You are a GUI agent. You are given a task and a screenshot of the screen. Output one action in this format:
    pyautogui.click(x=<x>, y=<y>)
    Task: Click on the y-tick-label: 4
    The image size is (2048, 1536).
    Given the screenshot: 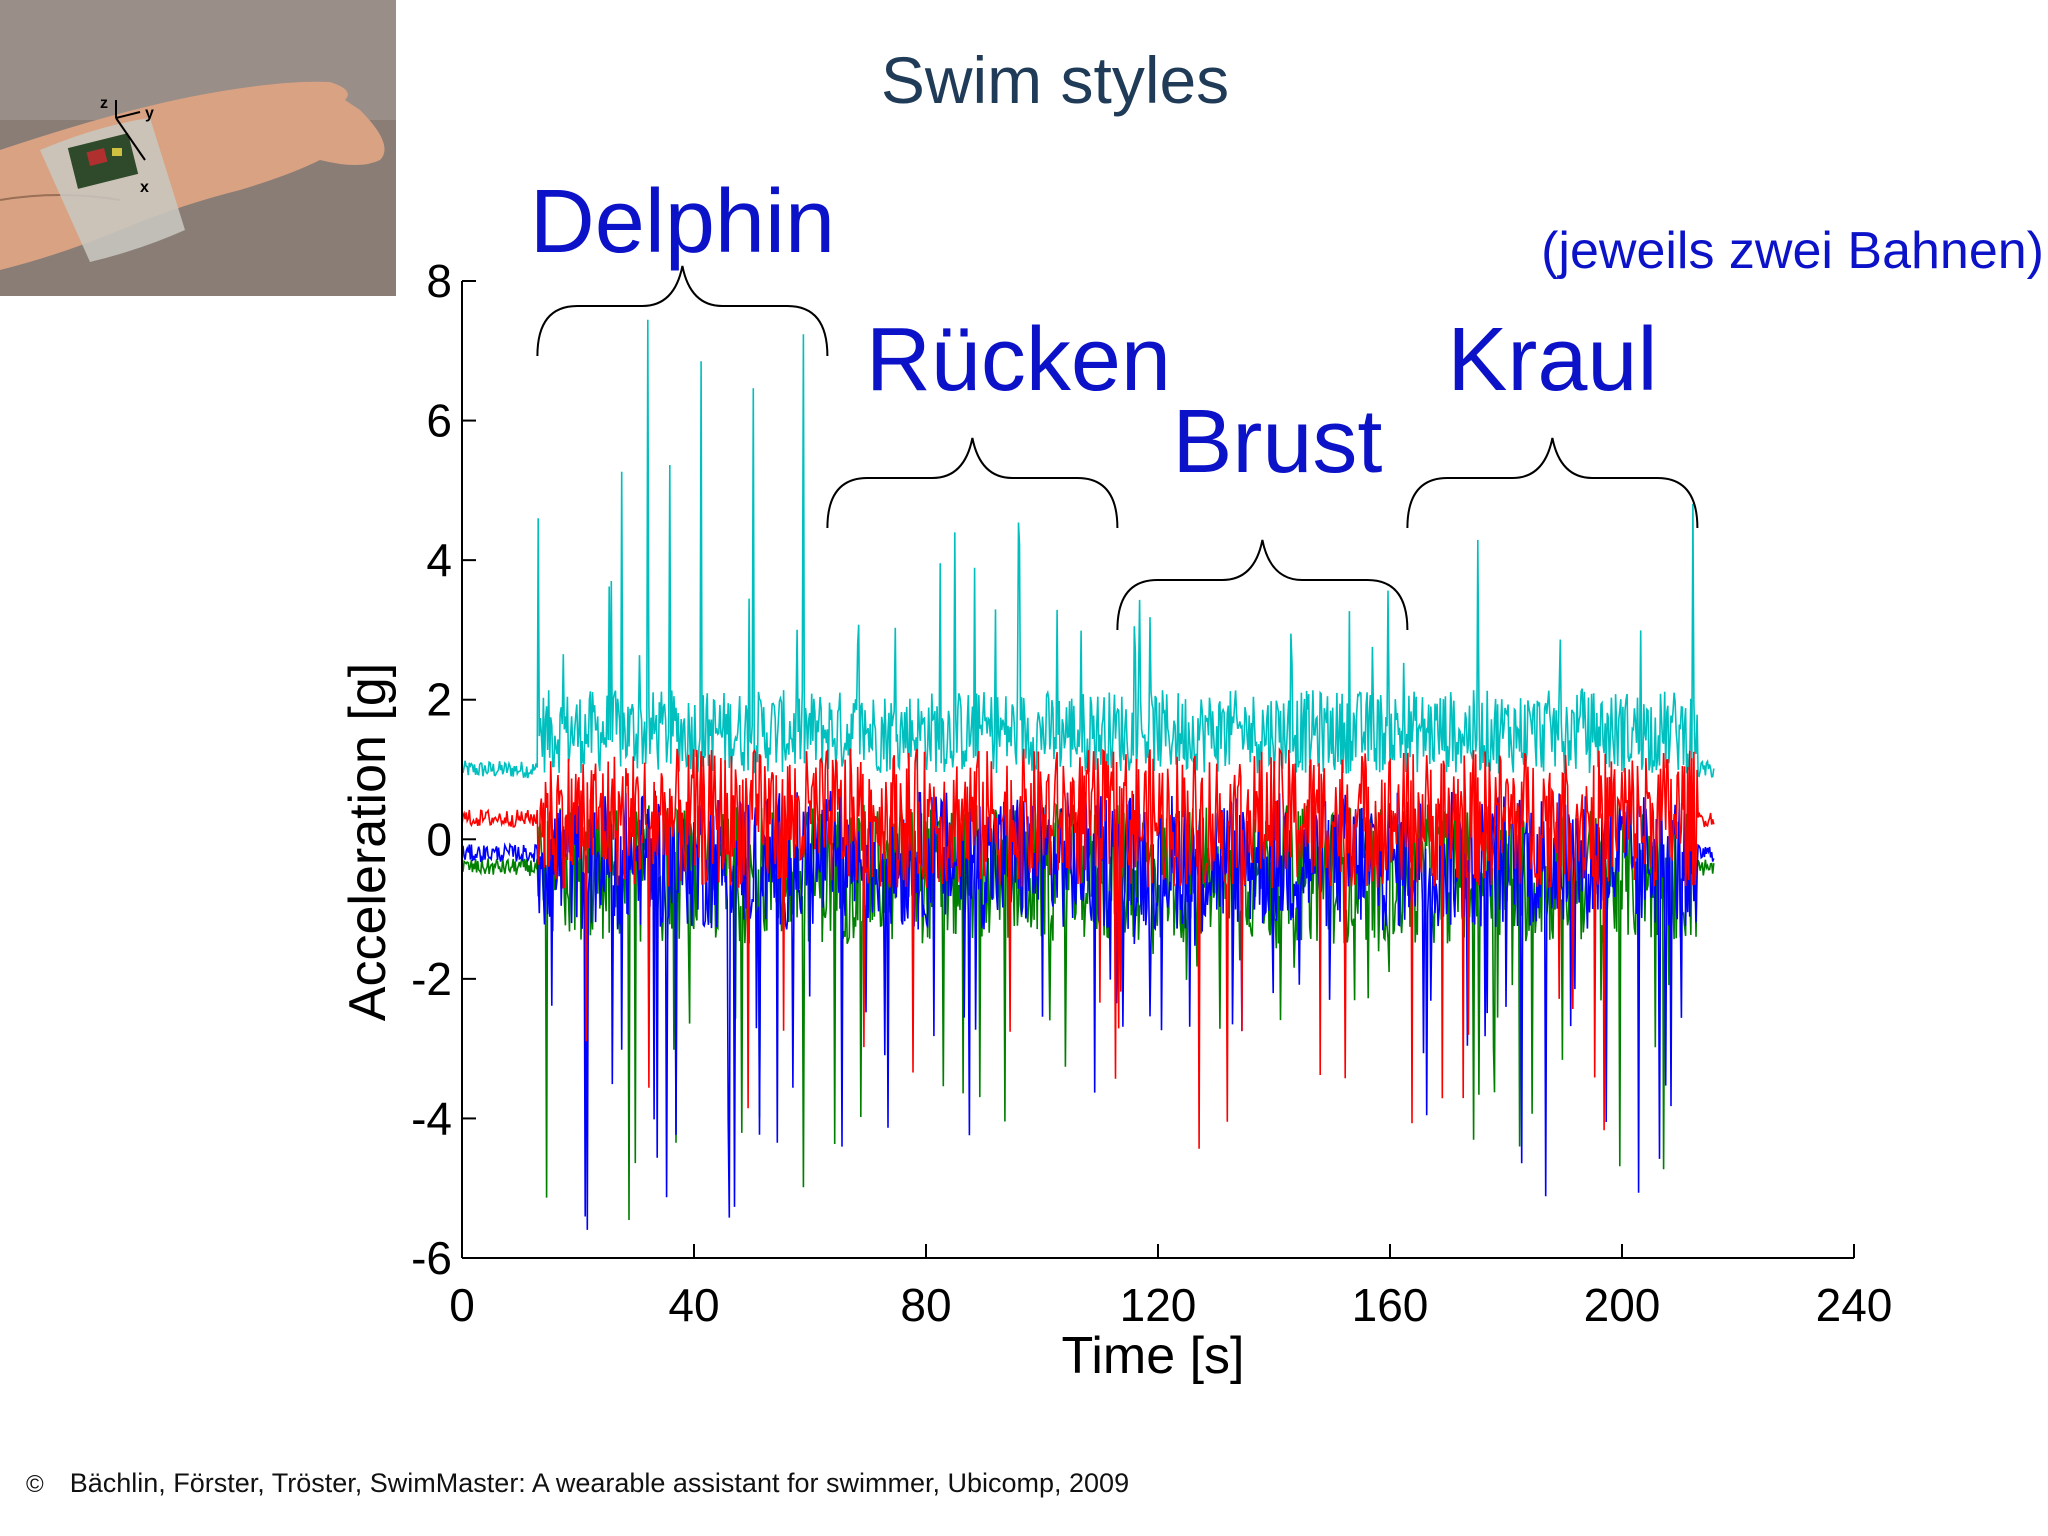 What is the action you would take?
    pyautogui.click(x=439, y=560)
    